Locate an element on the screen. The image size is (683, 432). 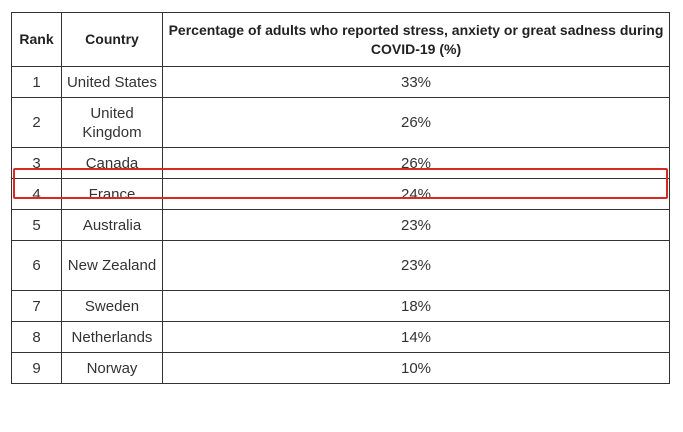
table-row: 4 France 24% is located at coordinates (340, 194).